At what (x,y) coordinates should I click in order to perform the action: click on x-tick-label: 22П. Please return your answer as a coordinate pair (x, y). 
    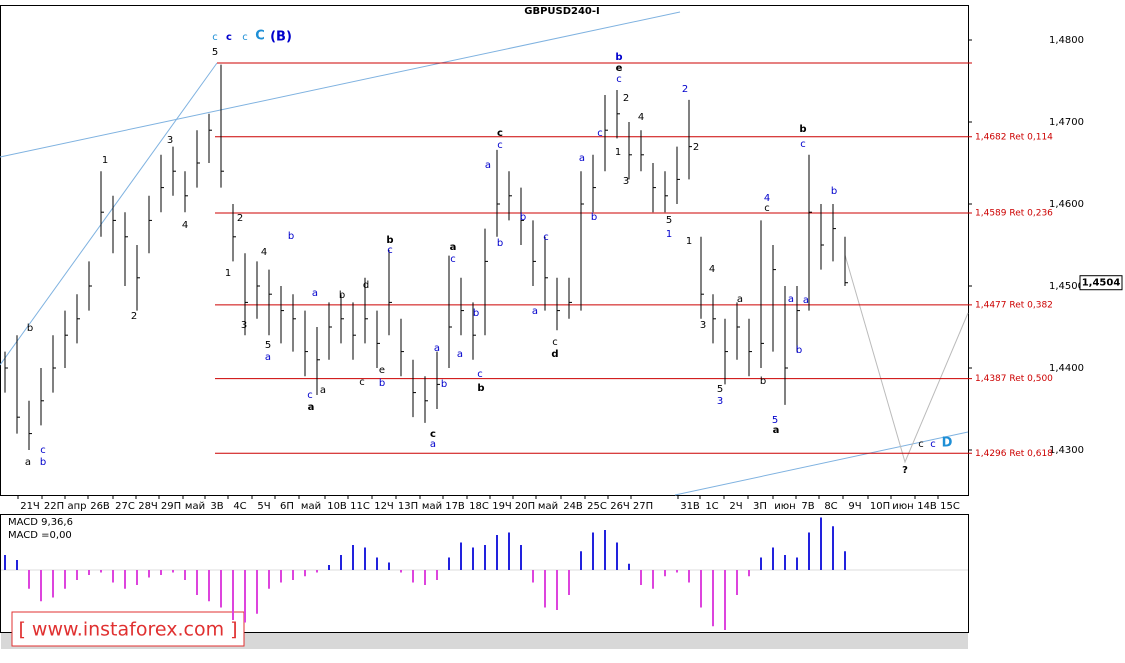
    Looking at the image, I should click on (54, 506).